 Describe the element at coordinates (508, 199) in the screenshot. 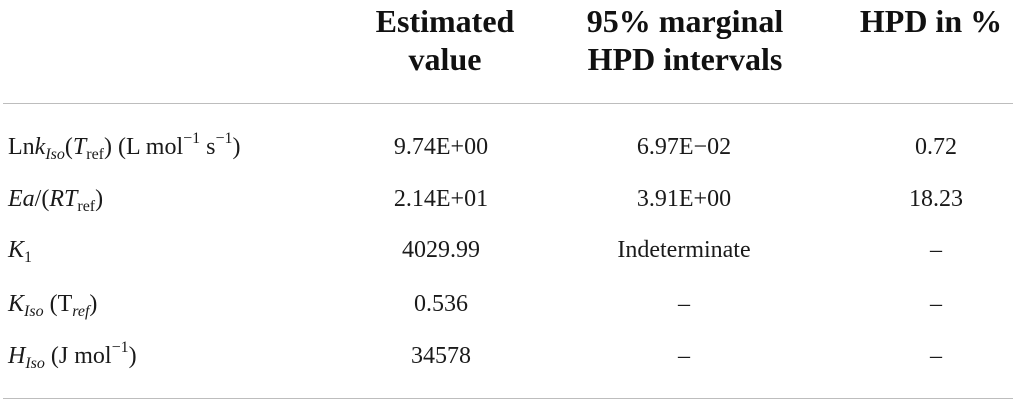

I see `table-row: Ea/(RTref) 2.14E+01 3.91E+00 18.23` at that location.